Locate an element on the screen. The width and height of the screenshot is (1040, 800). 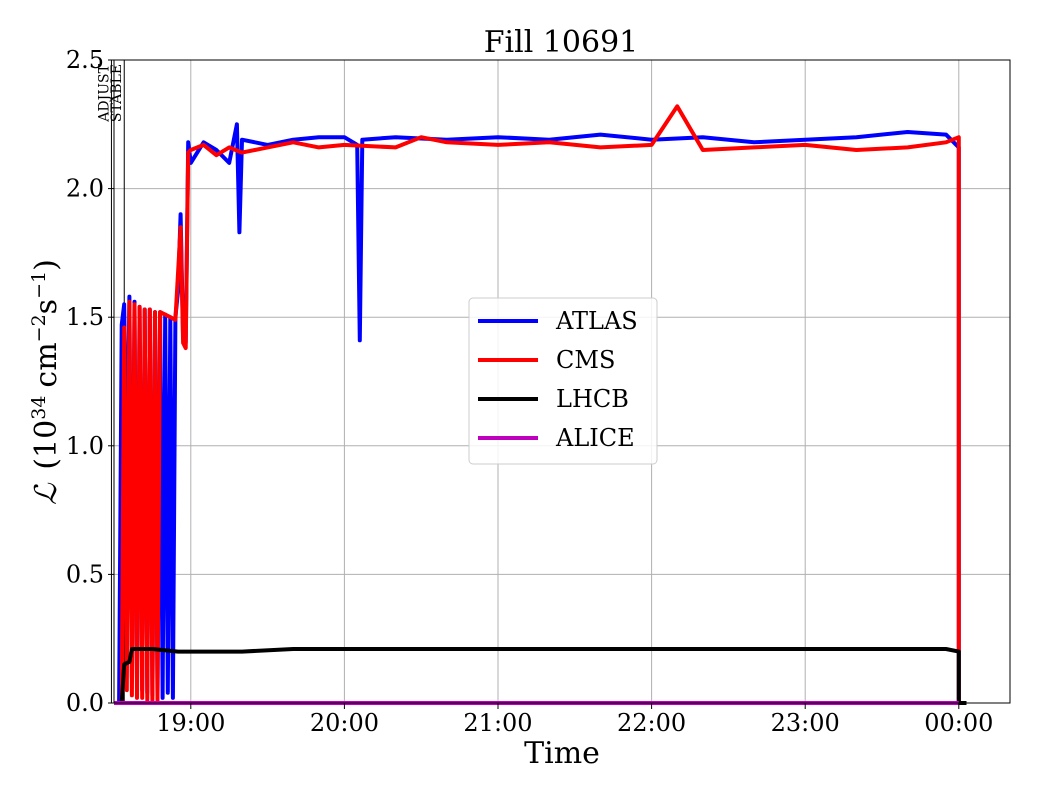
legend: ATLAS CMS LHCB ALICE is located at coordinates (563, 381).